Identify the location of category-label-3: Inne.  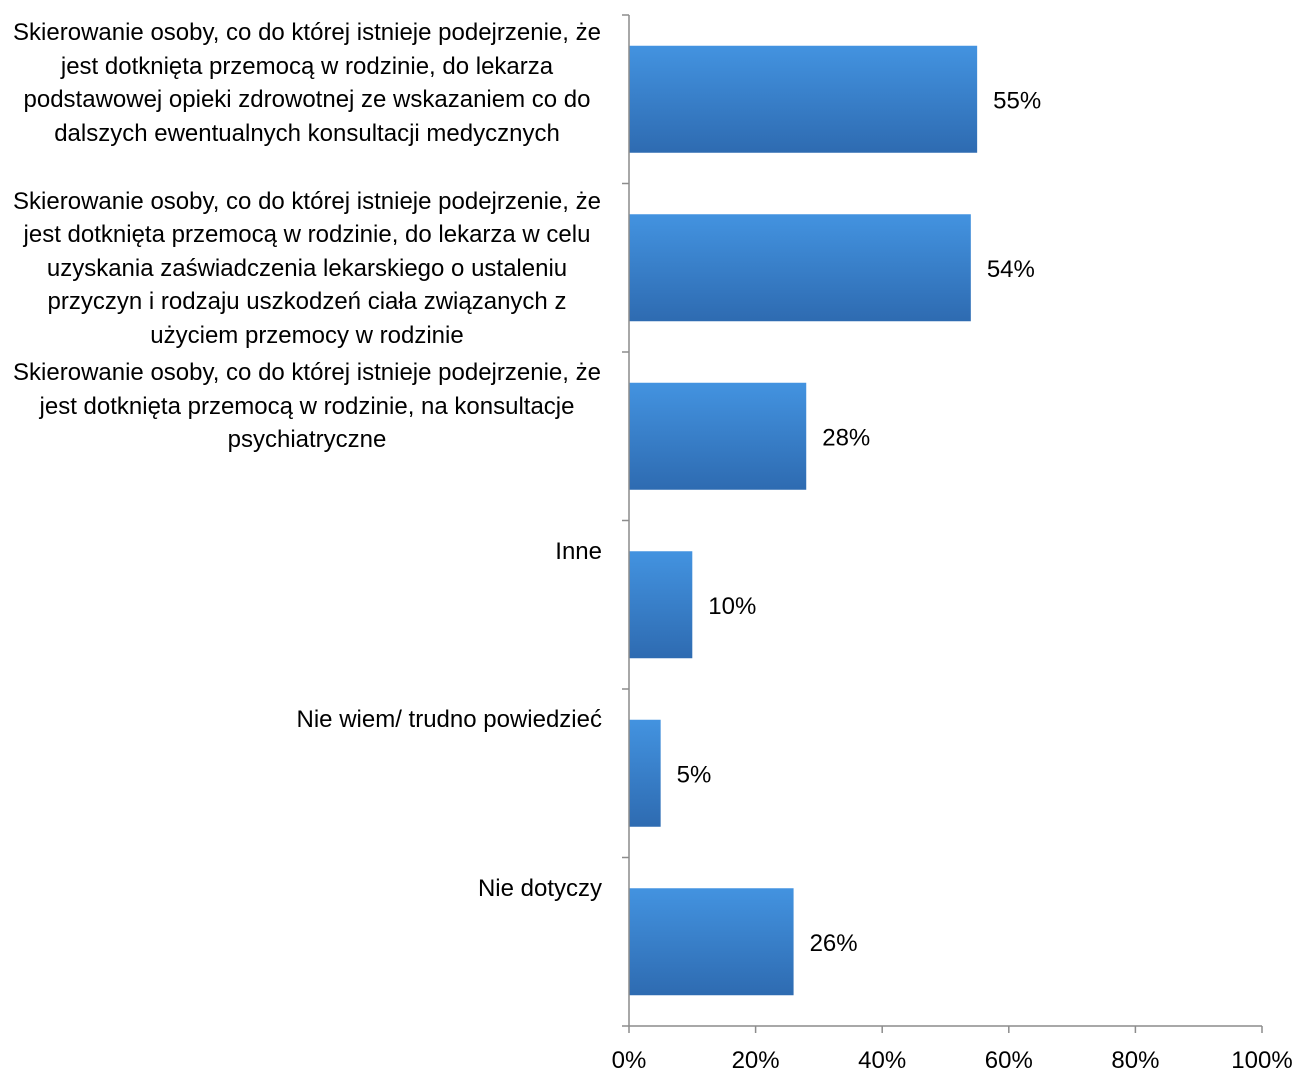
(307, 552).